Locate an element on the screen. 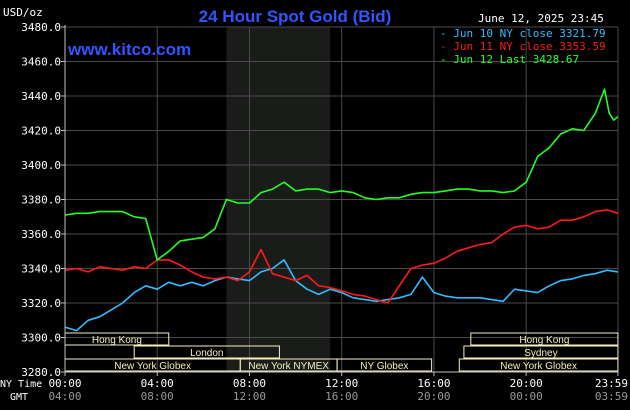 The height and width of the screenshot is (410, 630). market-band-label: London is located at coordinates (206, 353).